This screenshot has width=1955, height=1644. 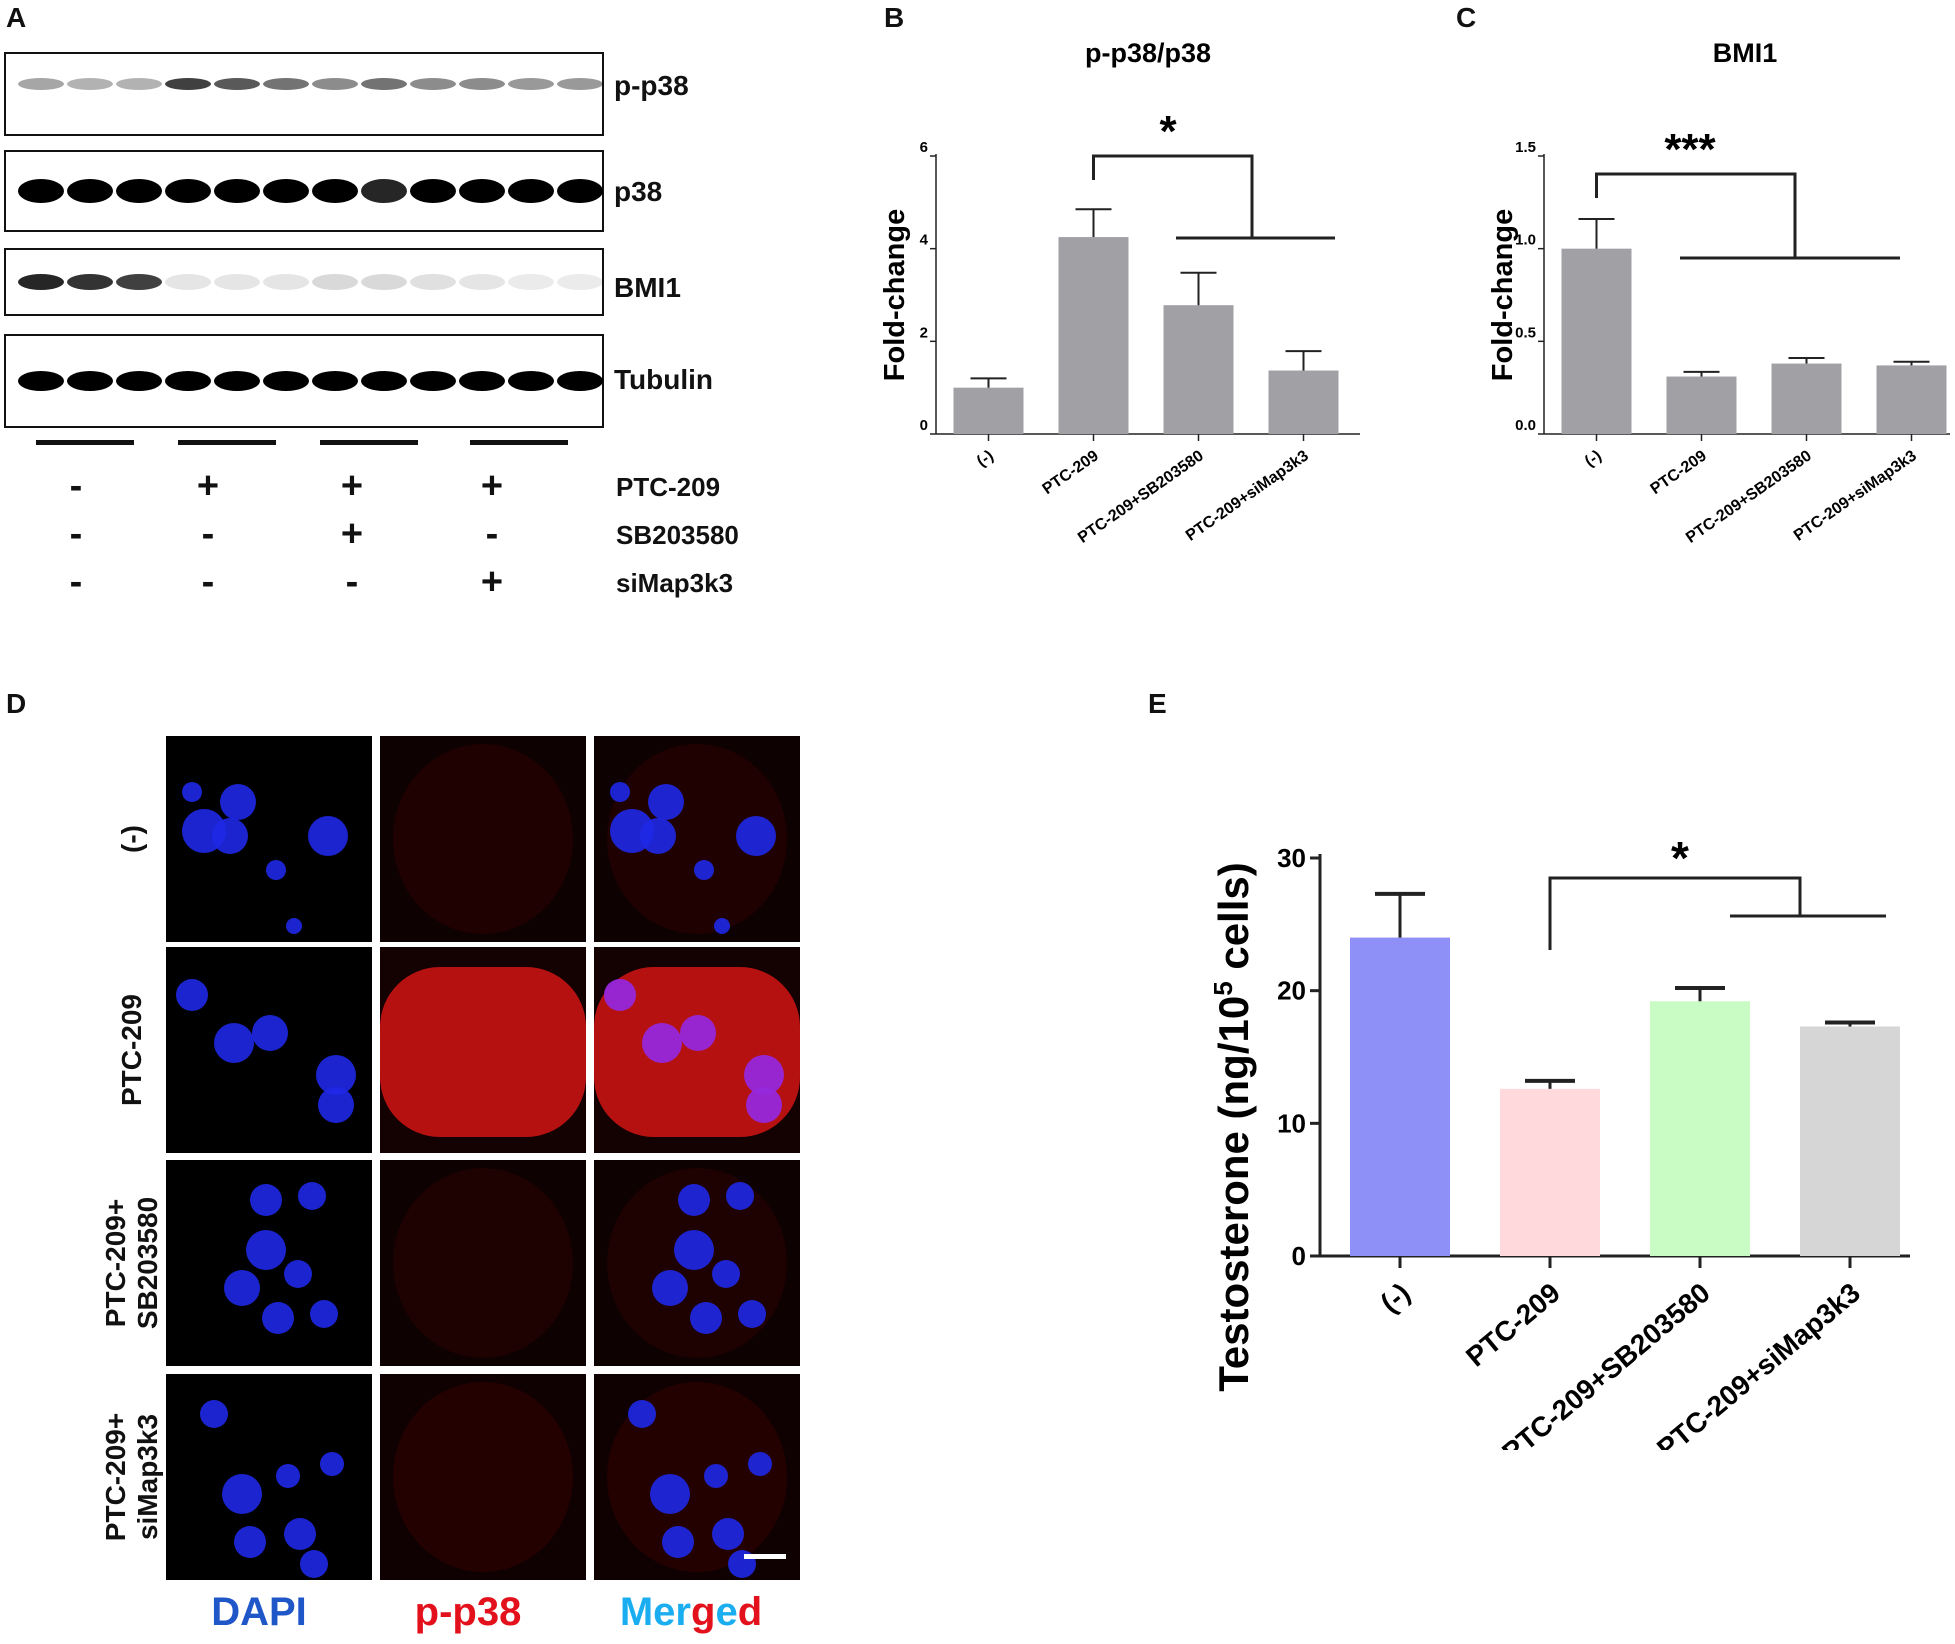 What do you see at coordinates (1745, 53) in the screenshot?
I see `chart-title: BMI1` at bounding box center [1745, 53].